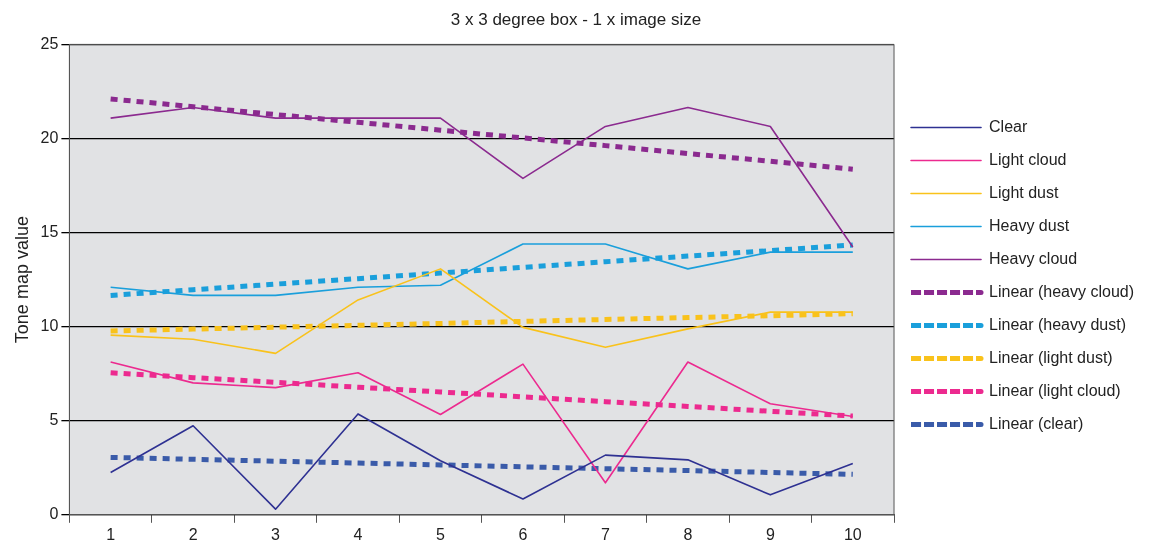 Image resolution: width=1154 pixels, height=552 pixels. I want to click on x-tick-label: 3, so click(276, 534).